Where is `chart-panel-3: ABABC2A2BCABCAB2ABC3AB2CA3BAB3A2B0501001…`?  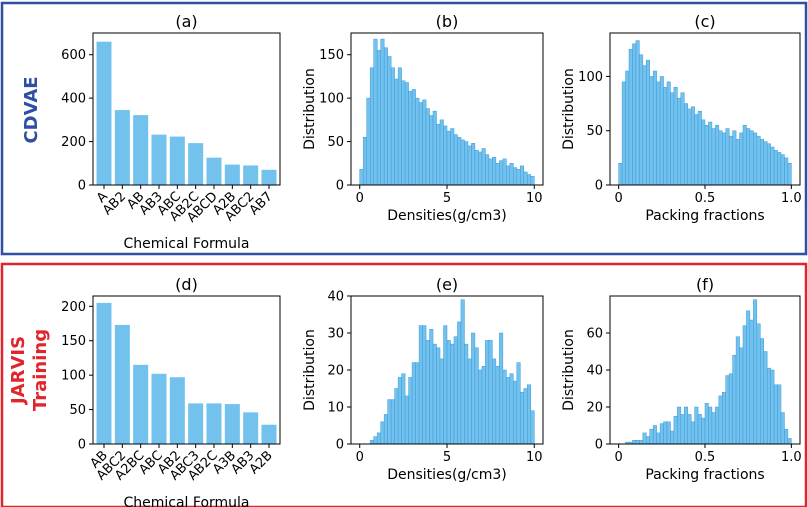 chart-panel-3: ABABC2A2BCABCAB2ABC3AB2CA3BAB3A2B0501001… is located at coordinates (171, 391).